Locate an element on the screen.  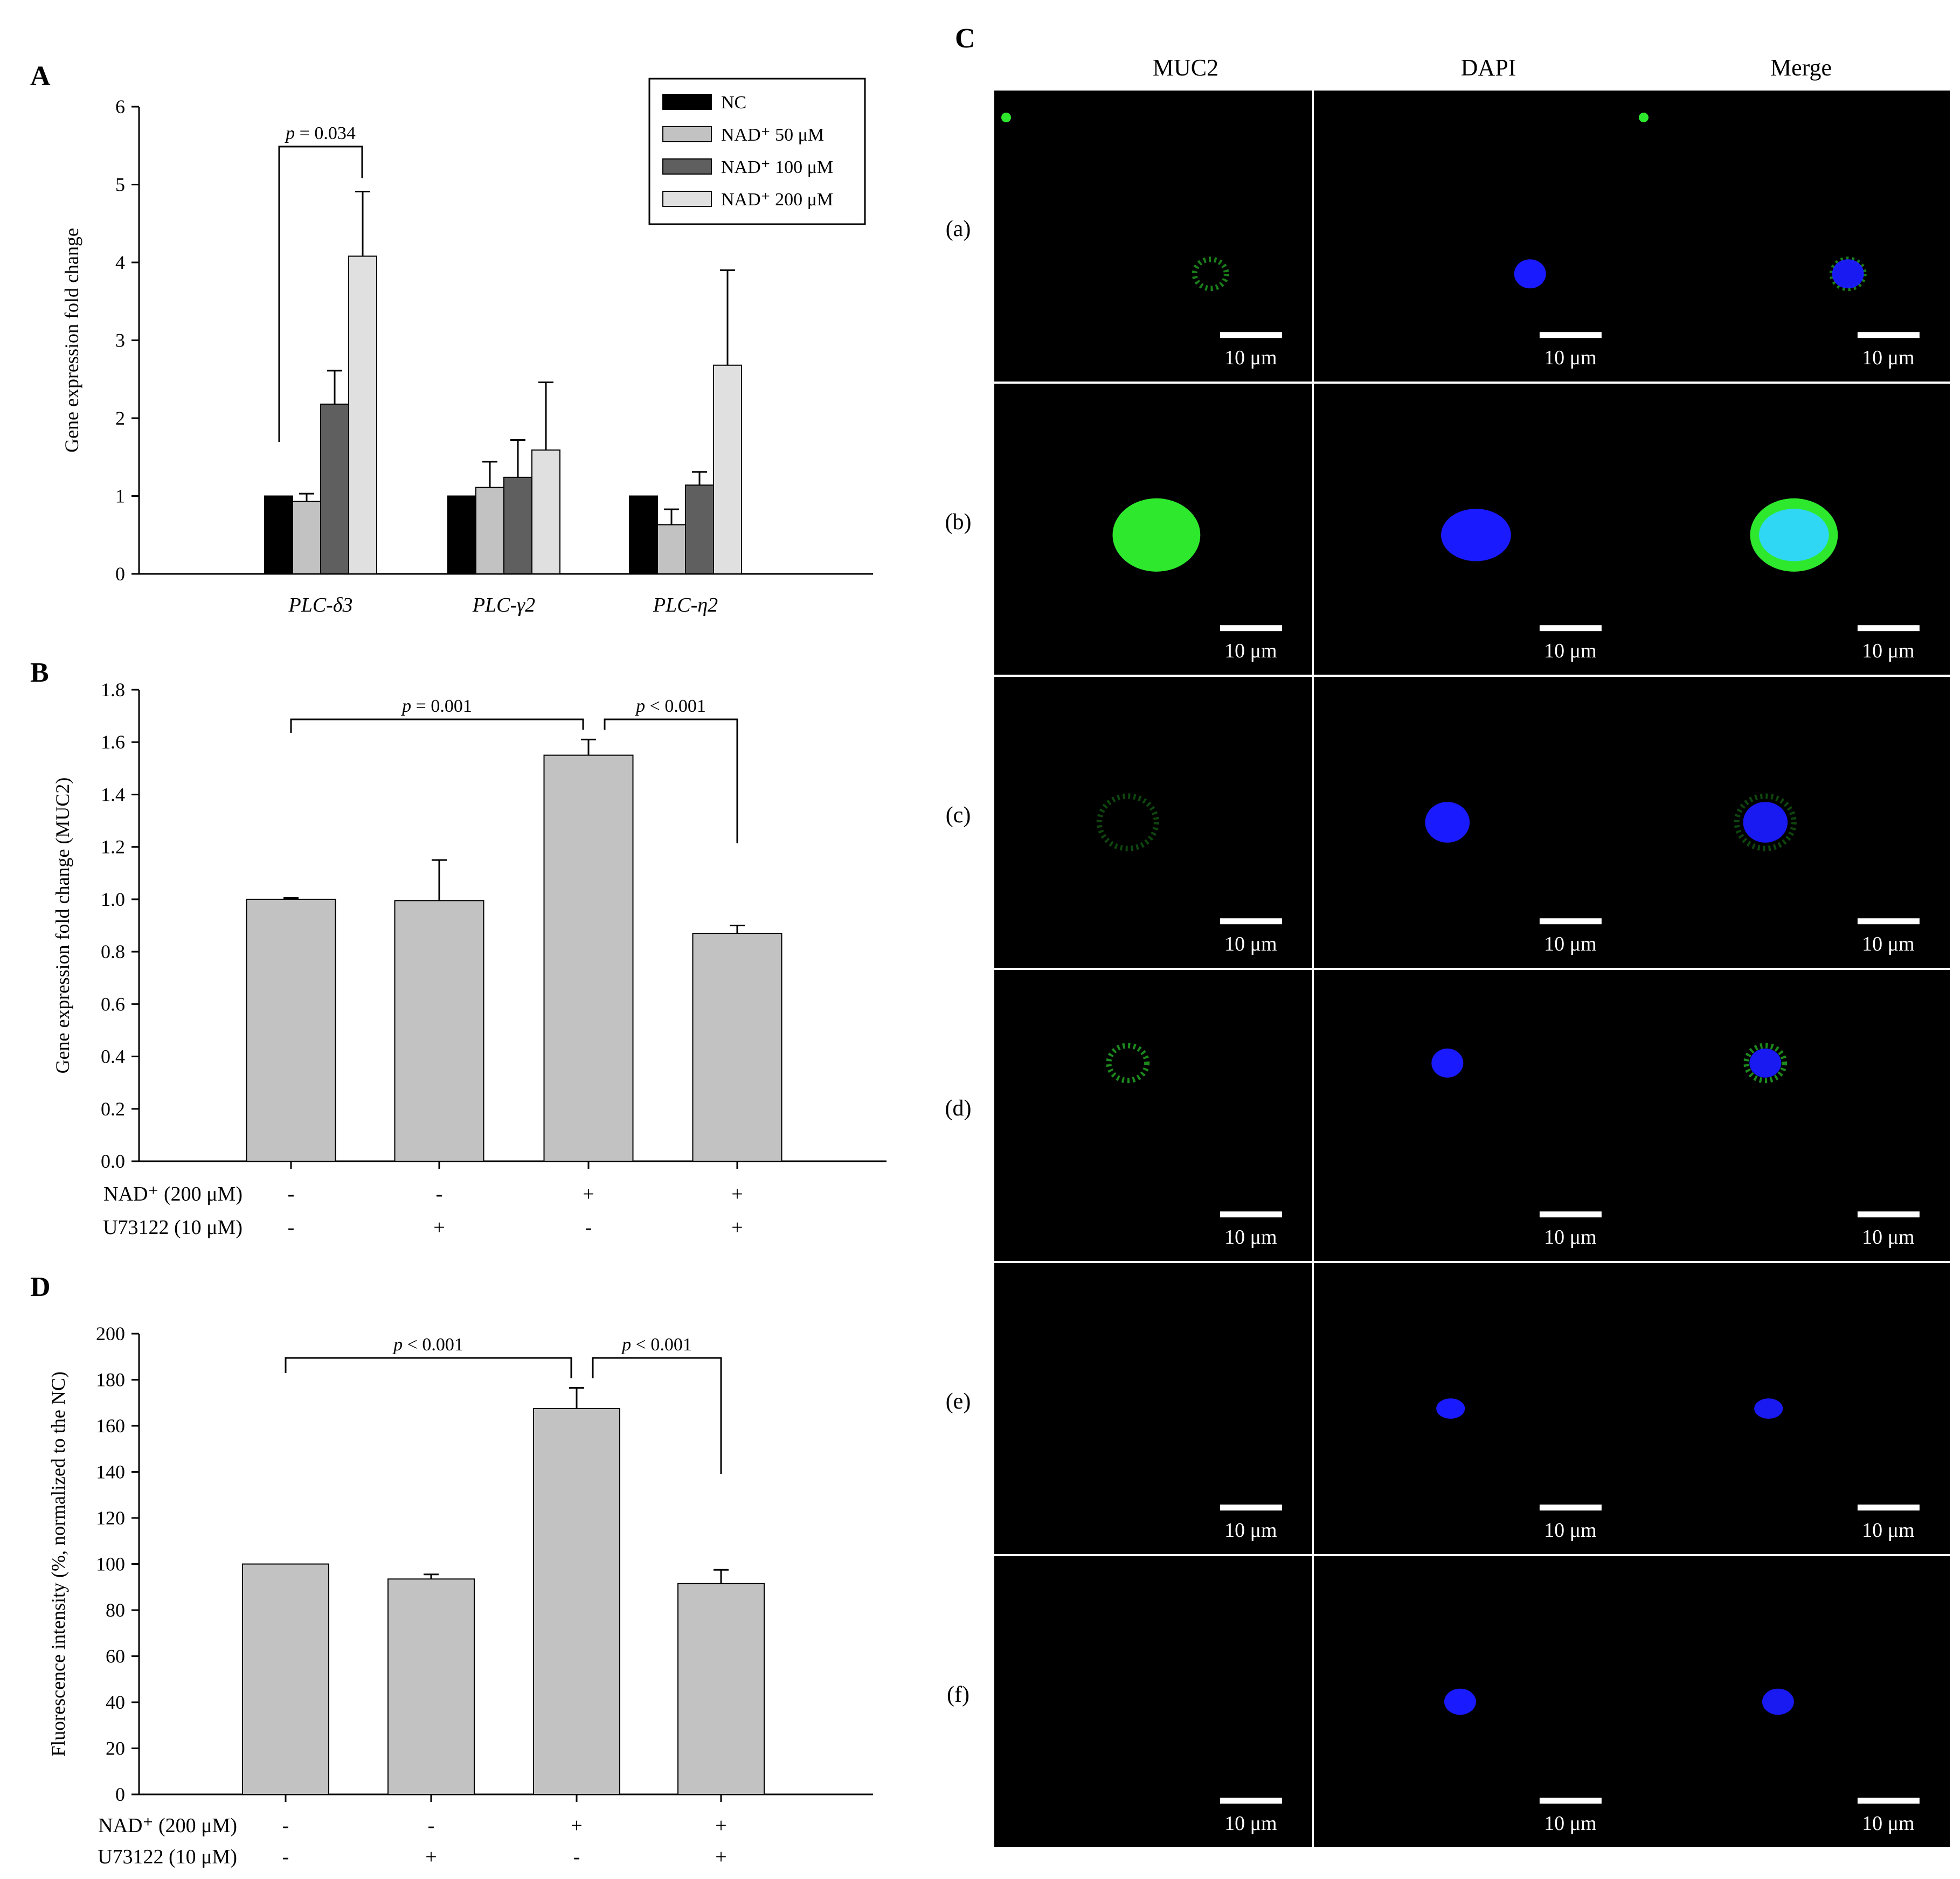
legend-label: NAD⁺ 50 μM is located at coordinates (772, 135).